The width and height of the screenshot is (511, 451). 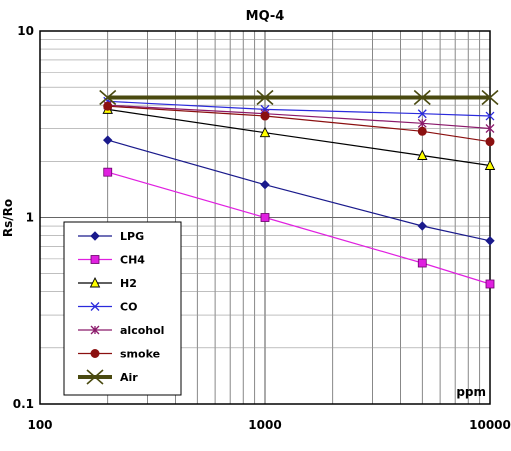 I want to click on legend: LPG CH4 H2 CO alcohol smoke Air, so click(x=122, y=308).